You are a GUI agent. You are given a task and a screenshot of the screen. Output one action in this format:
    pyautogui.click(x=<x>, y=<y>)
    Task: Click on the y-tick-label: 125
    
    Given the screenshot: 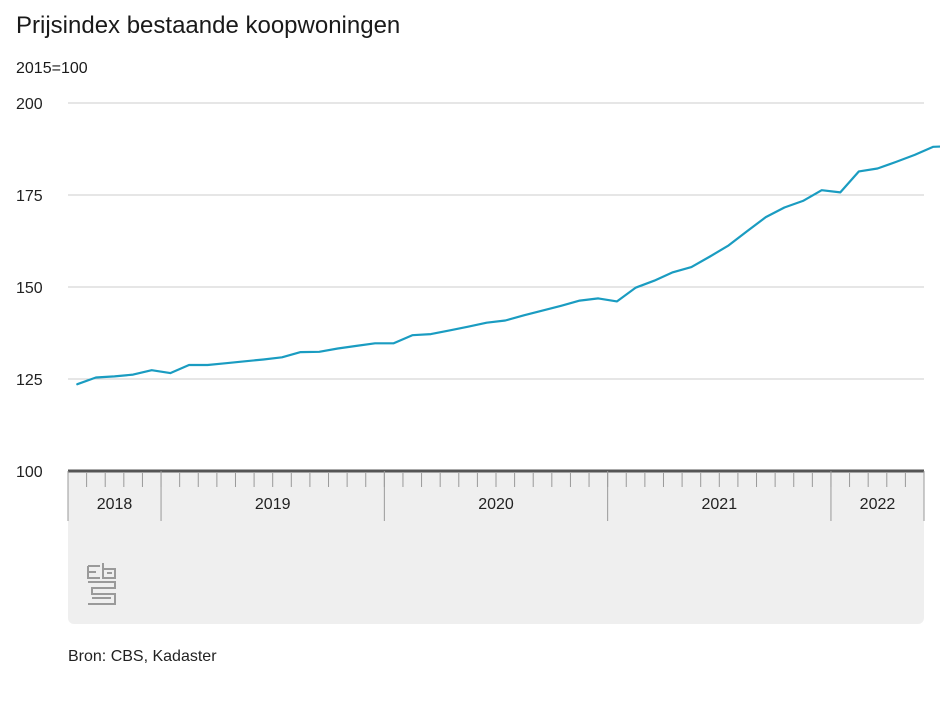 What is the action you would take?
    pyautogui.click(x=29, y=380)
    